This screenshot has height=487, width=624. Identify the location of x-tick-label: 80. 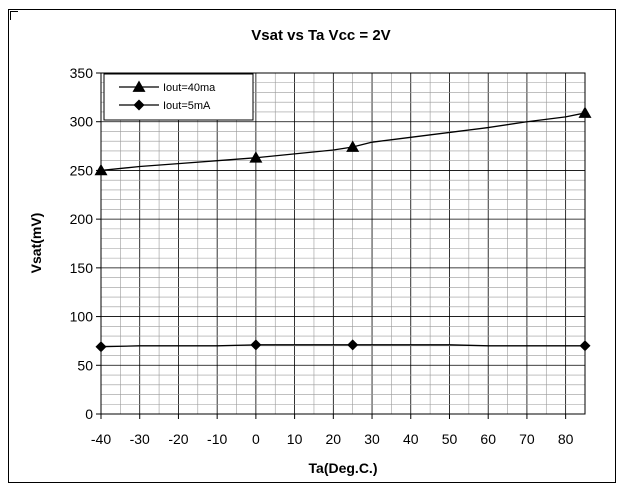
(566, 439).